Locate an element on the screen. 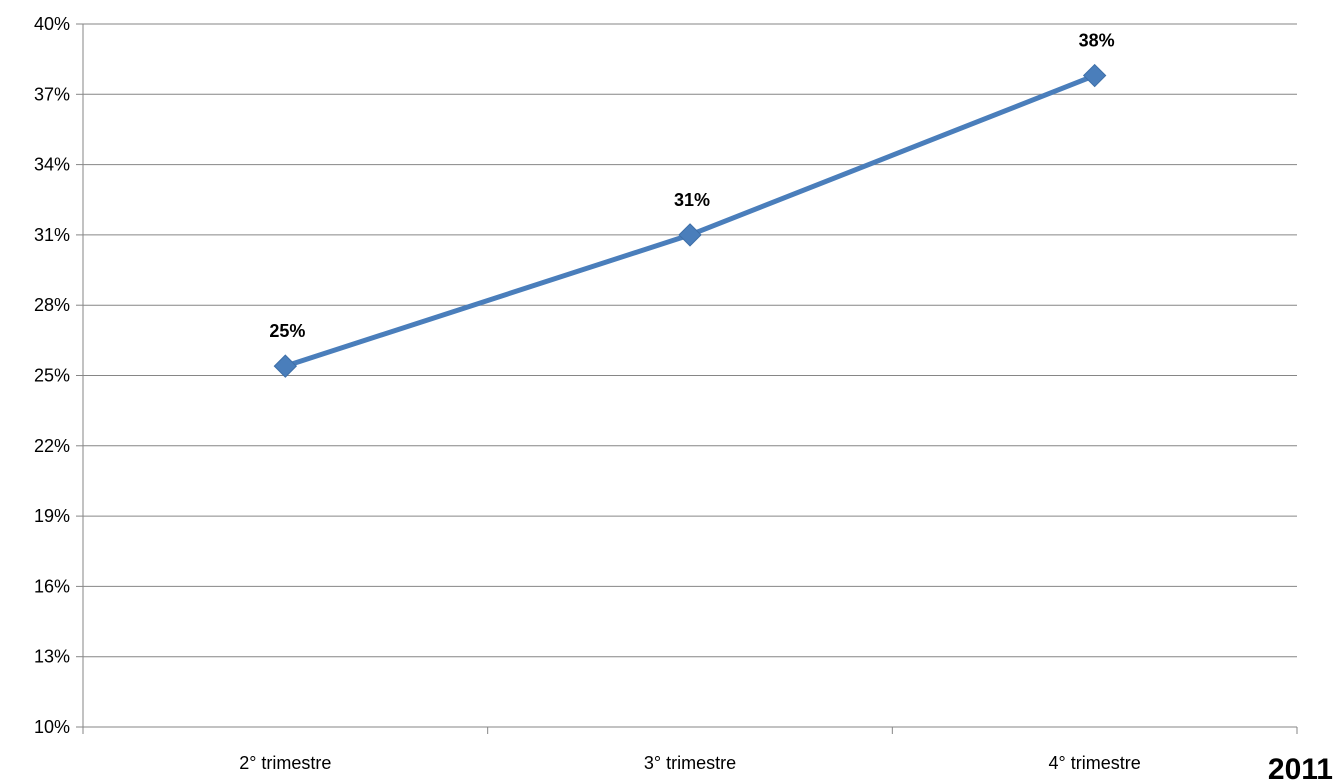  y-tick-label: 28% is located at coordinates (52, 305).